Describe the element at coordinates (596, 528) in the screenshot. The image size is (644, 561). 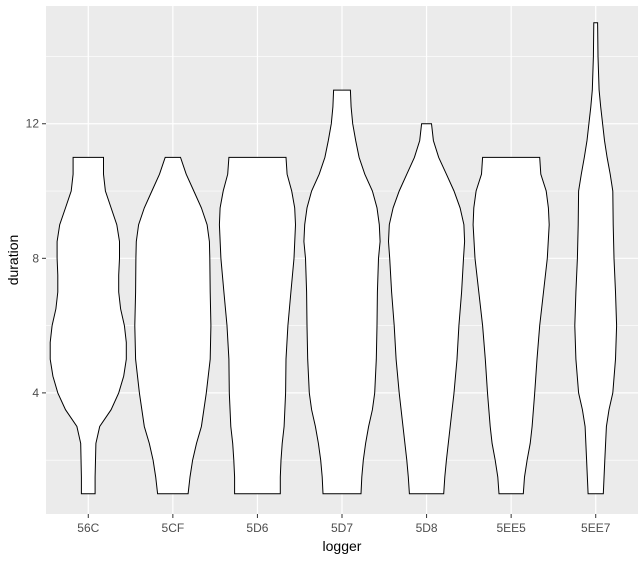
I see `x-tick-label: 5EE7` at that location.